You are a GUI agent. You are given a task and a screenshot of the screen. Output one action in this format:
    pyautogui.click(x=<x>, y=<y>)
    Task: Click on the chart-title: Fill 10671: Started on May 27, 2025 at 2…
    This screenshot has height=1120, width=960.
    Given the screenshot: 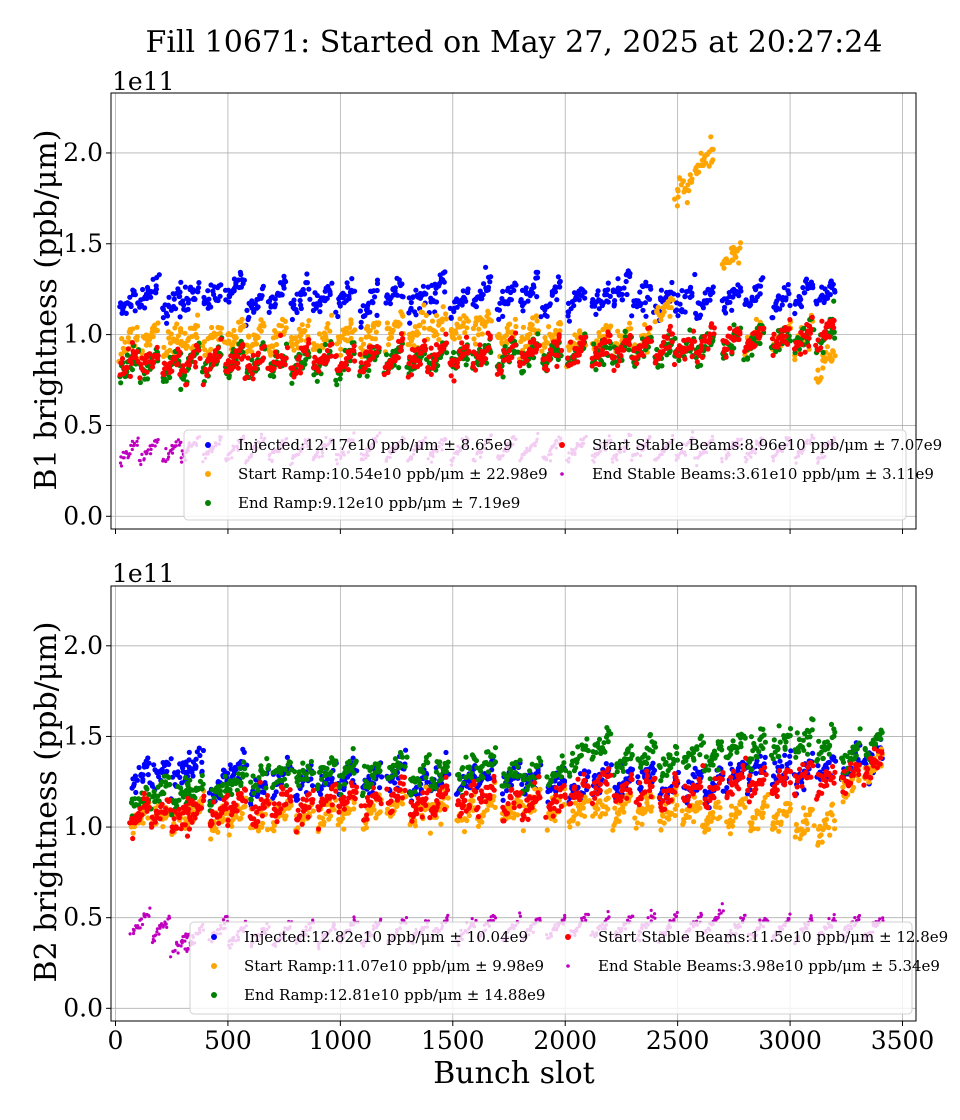 What is the action you would take?
    pyautogui.click(x=514, y=42)
    